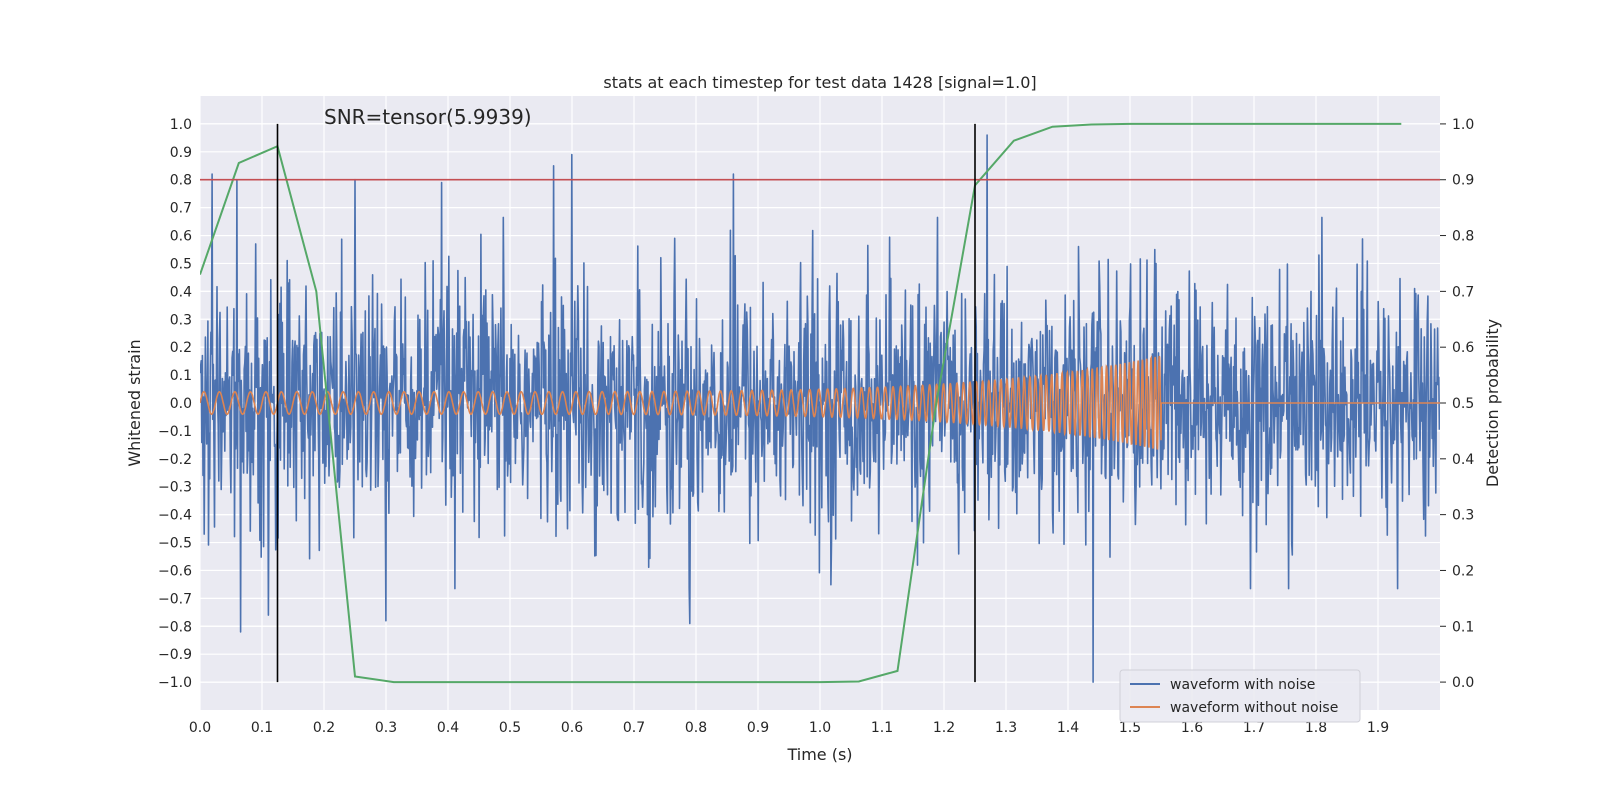  I want to click on x-tick-label: 0.2, so click(324, 728).